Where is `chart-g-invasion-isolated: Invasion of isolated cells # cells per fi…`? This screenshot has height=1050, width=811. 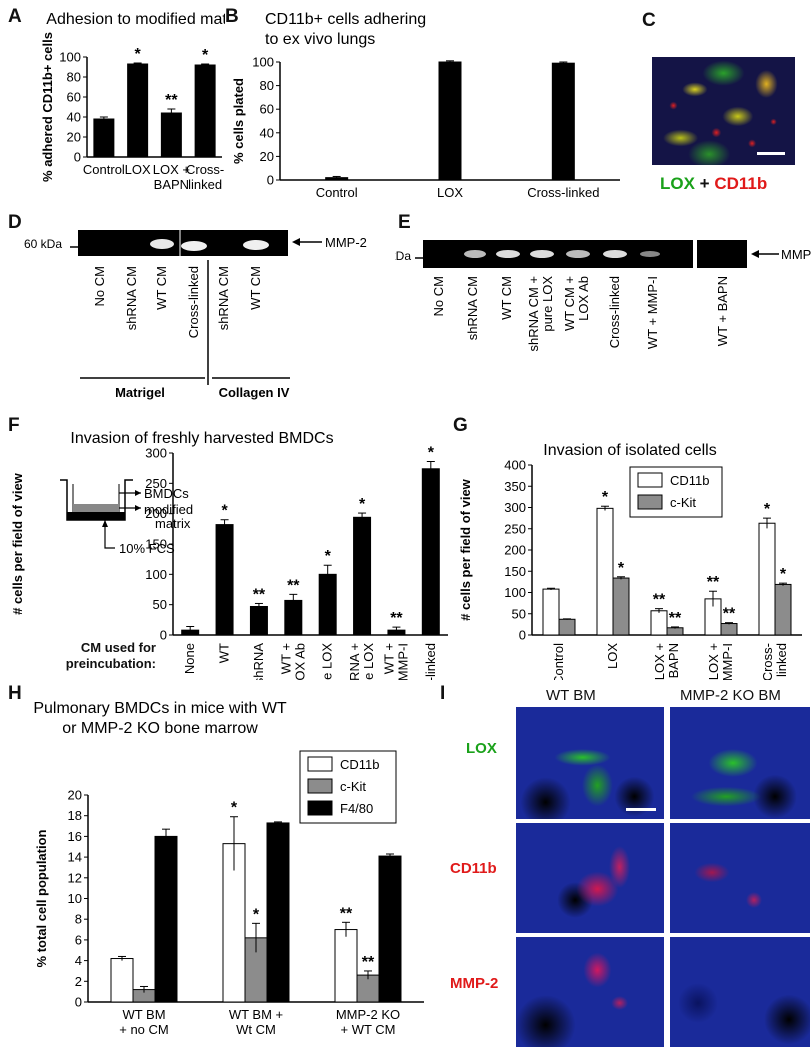 chart-g-invasion-isolated: Invasion of isolated cells # cells per fi… is located at coordinates (630, 561).